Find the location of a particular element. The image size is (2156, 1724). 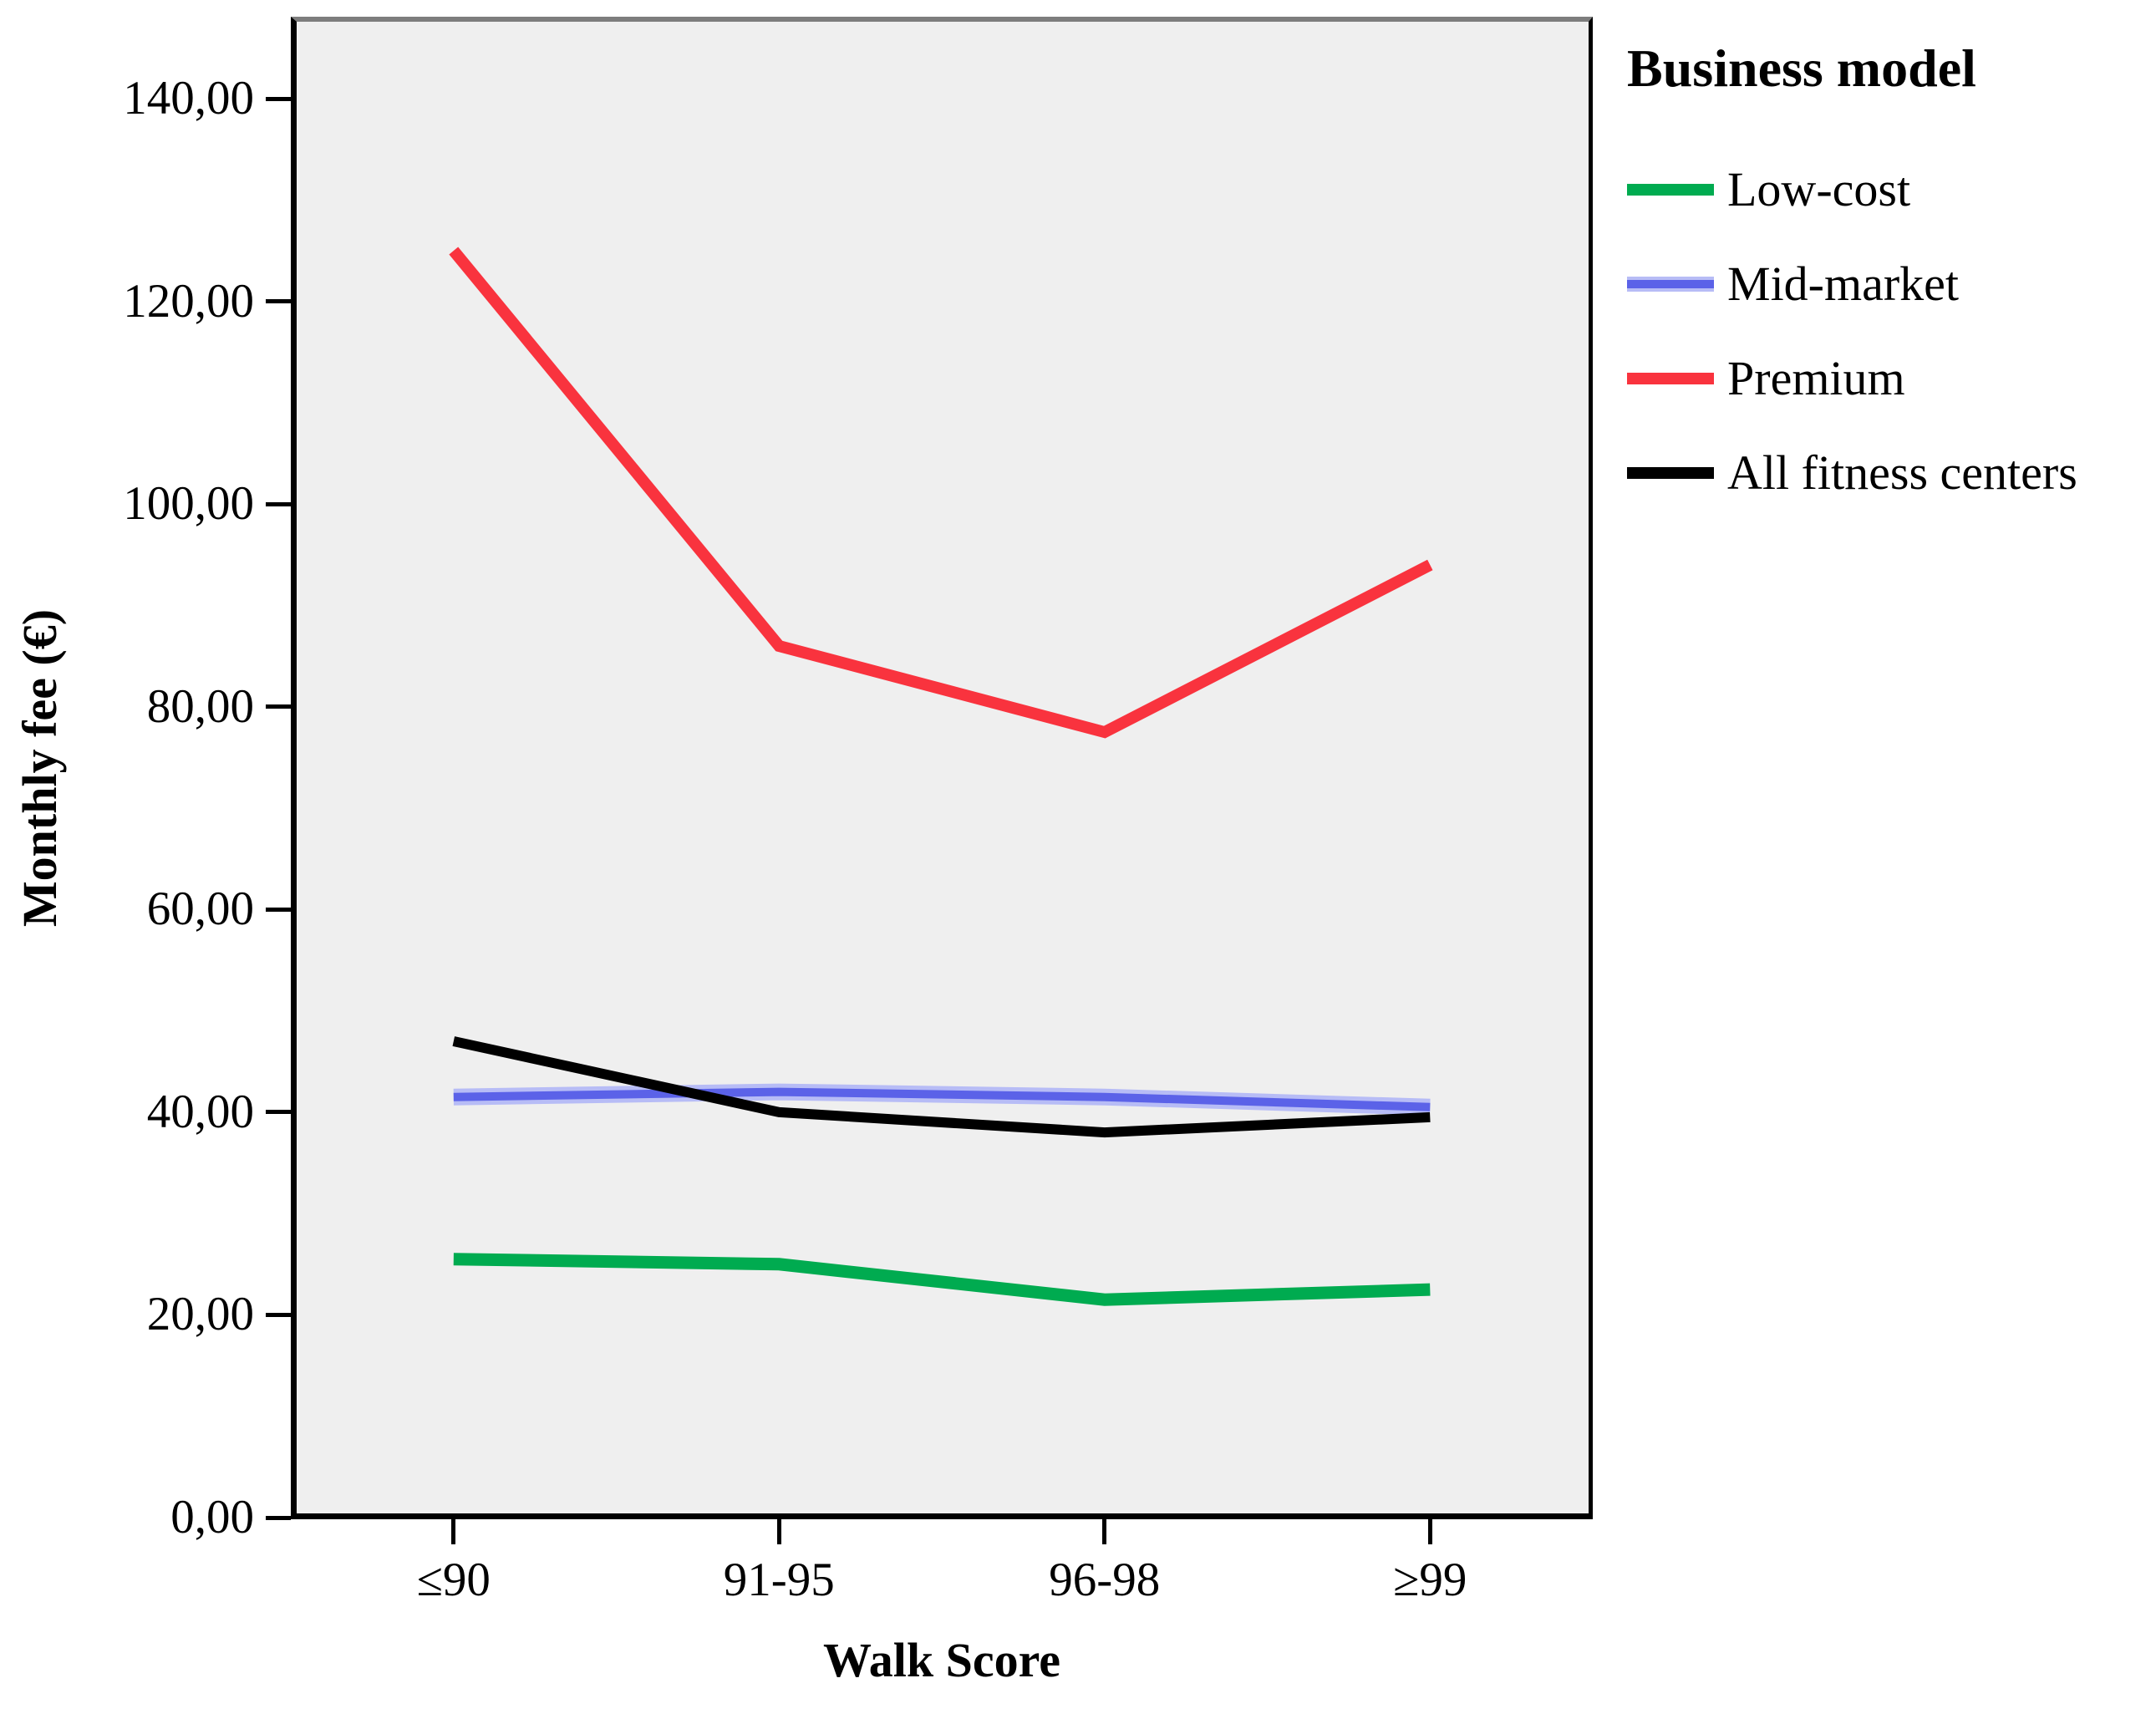

y-tick-label: 0,00 is located at coordinates (212, 1517).